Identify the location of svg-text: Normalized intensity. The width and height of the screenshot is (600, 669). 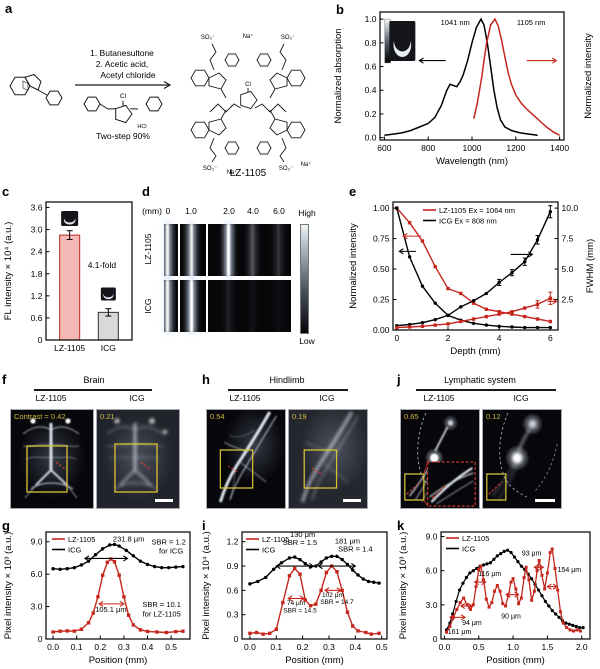
(353, 266).